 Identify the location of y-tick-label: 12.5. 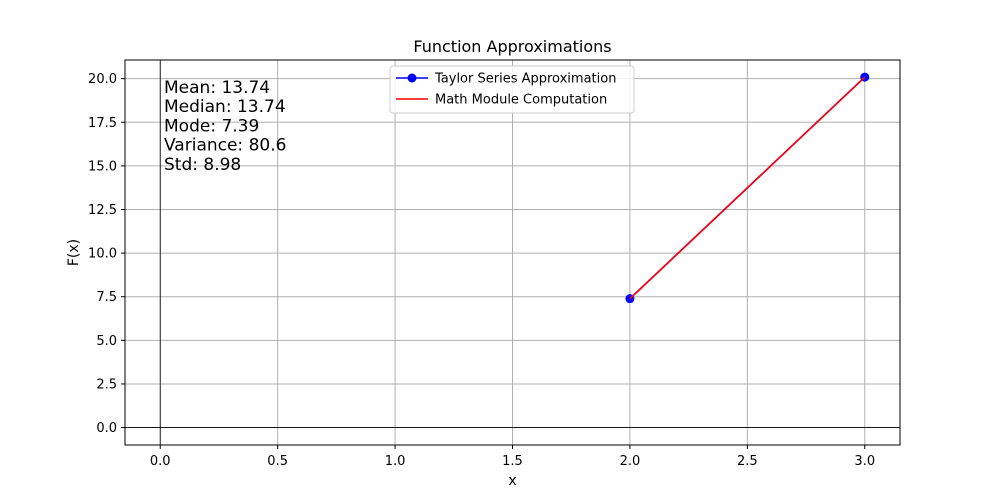
(102, 210).